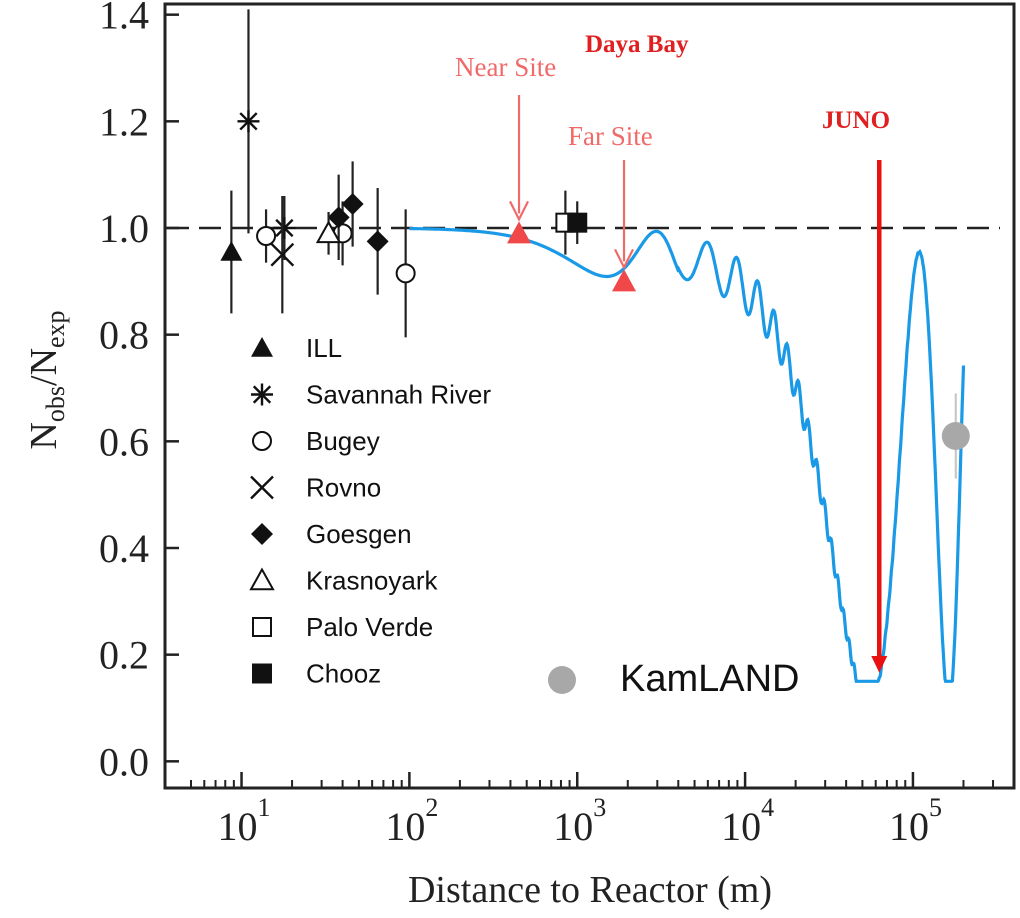 The height and width of the screenshot is (918, 1020). Describe the element at coordinates (262, 627) in the screenshot. I see `legend-marker-palo-verde` at that location.